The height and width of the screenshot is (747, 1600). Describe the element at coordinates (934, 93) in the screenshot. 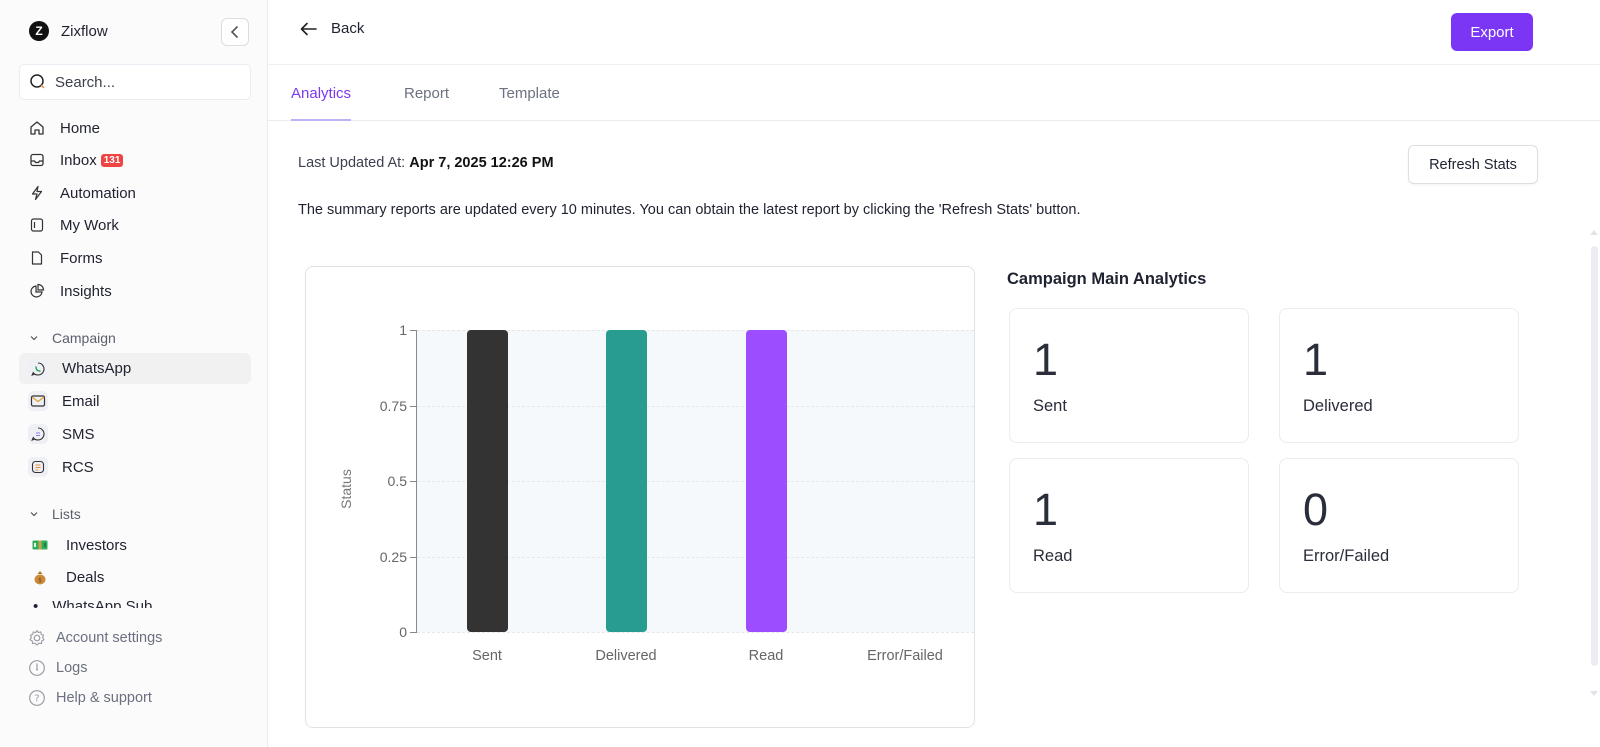

I see `tab-bar: Analytics Report Template` at that location.